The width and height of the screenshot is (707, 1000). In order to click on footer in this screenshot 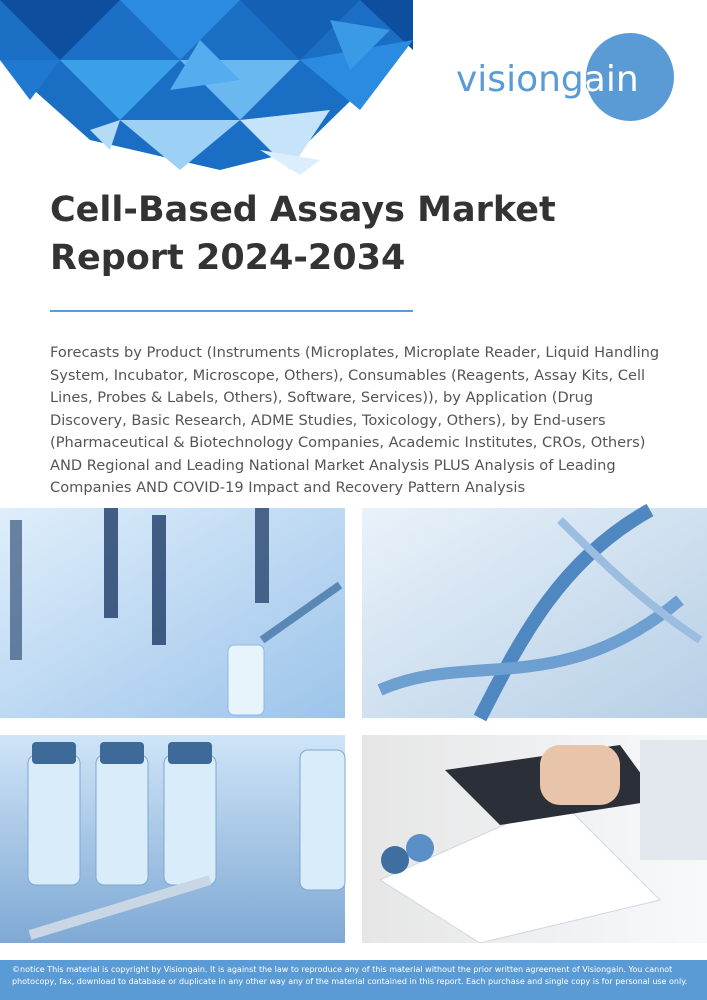, I will do `click(353, 980)`.